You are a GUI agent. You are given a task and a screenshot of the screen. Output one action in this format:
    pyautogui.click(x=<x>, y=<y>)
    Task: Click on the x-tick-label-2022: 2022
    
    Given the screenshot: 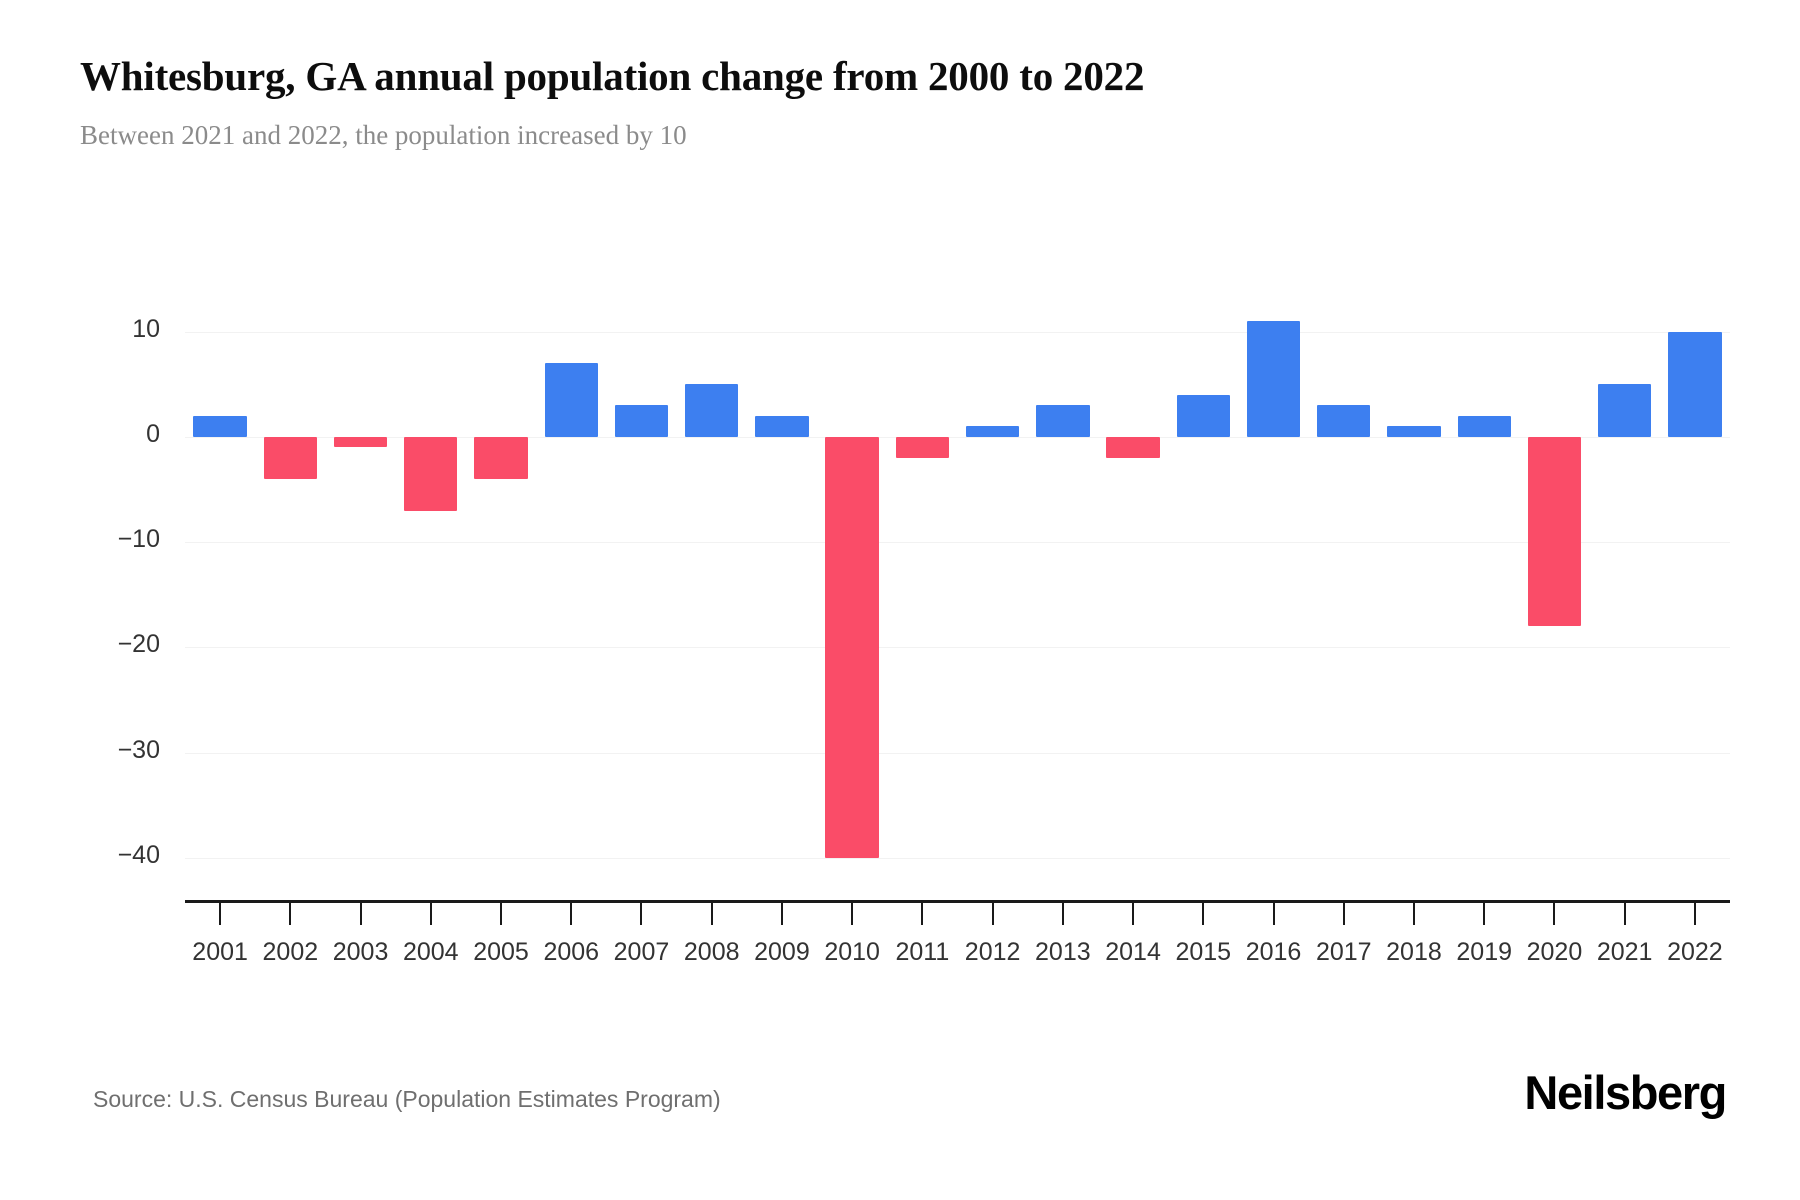 What is the action you would take?
    pyautogui.click(x=1695, y=952)
    